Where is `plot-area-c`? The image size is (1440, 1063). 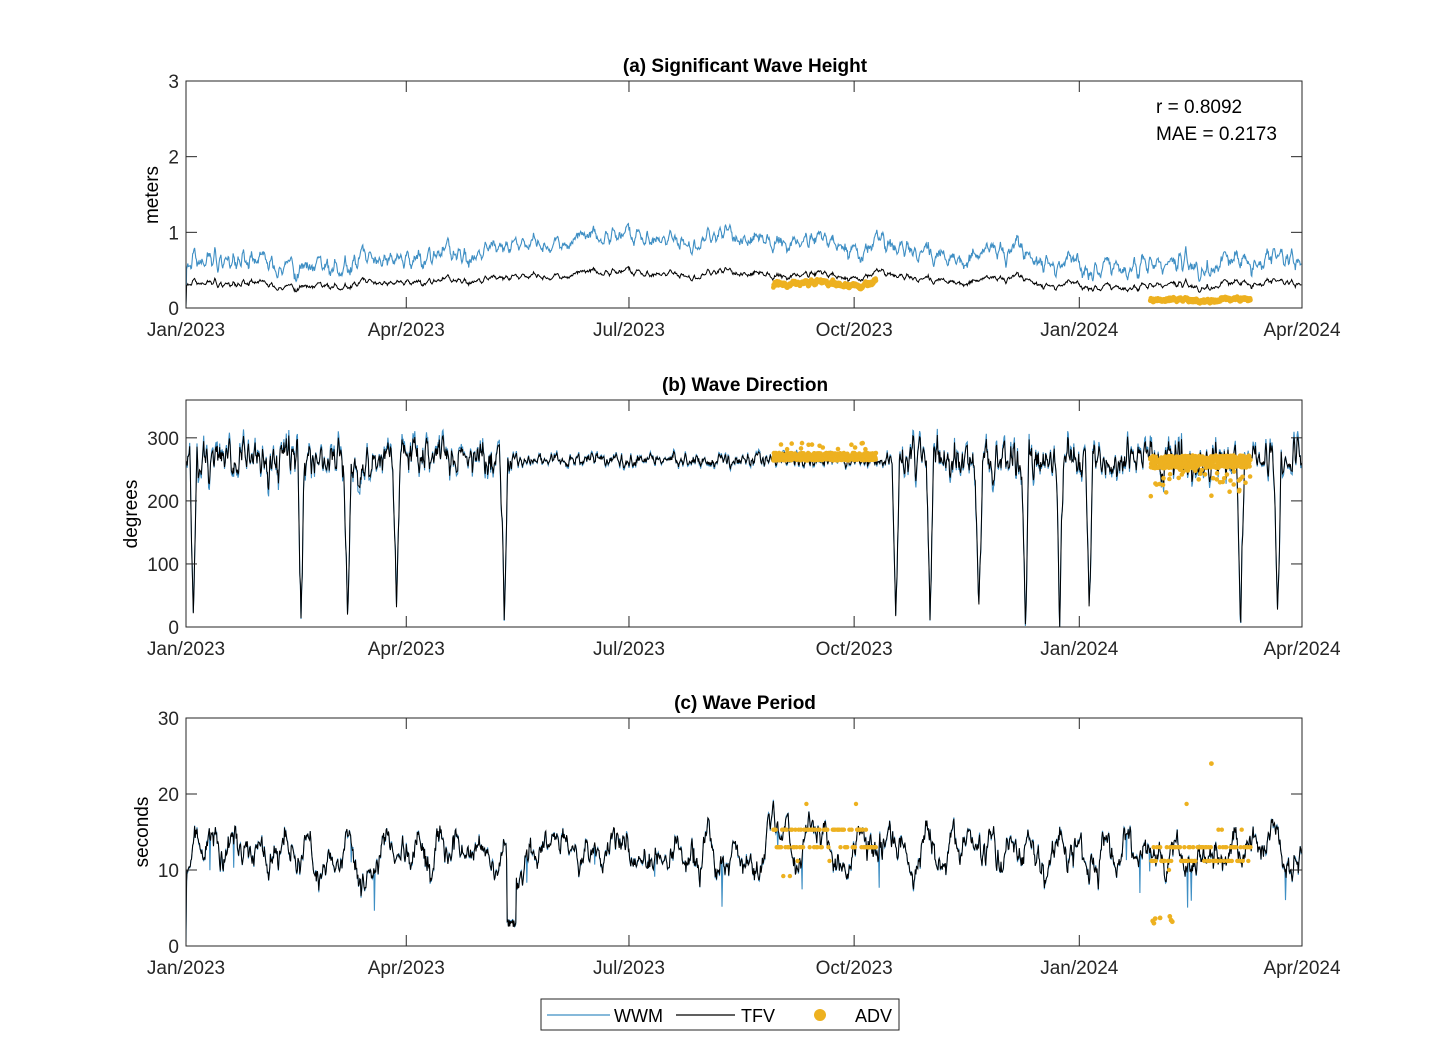
plot-area-c is located at coordinates (744, 852).